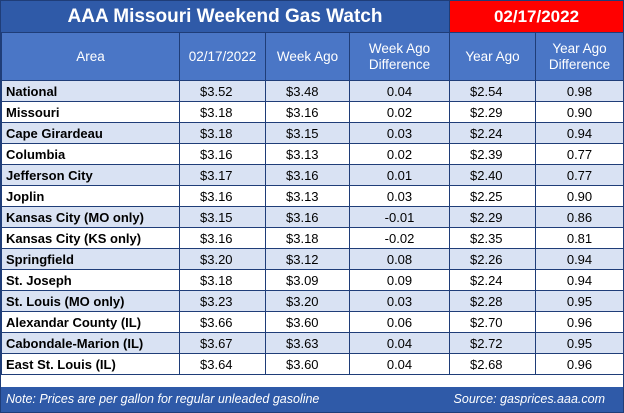  I want to click on week-ago-difference-cell: 0.01, so click(399, 175).